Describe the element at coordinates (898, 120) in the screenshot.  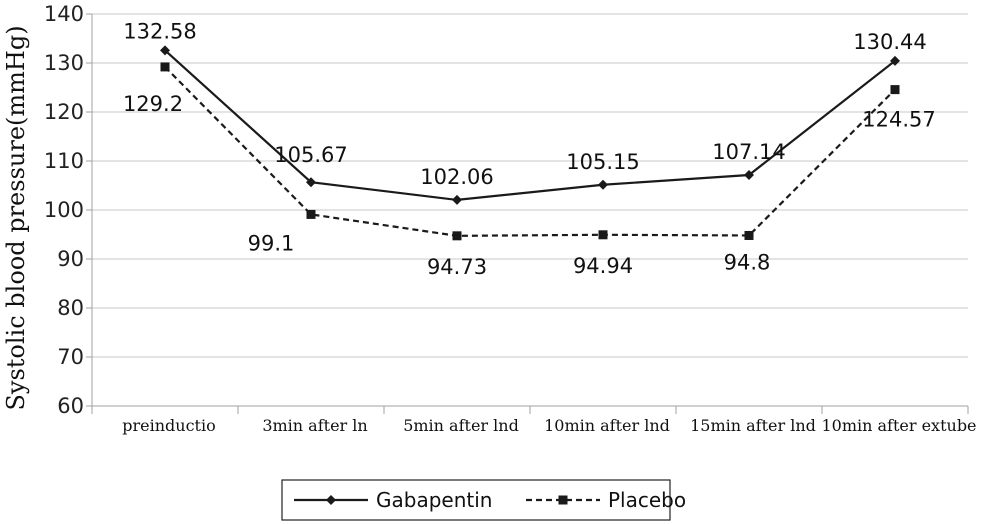
I see `data-label-placebo: 124.57` at that location.